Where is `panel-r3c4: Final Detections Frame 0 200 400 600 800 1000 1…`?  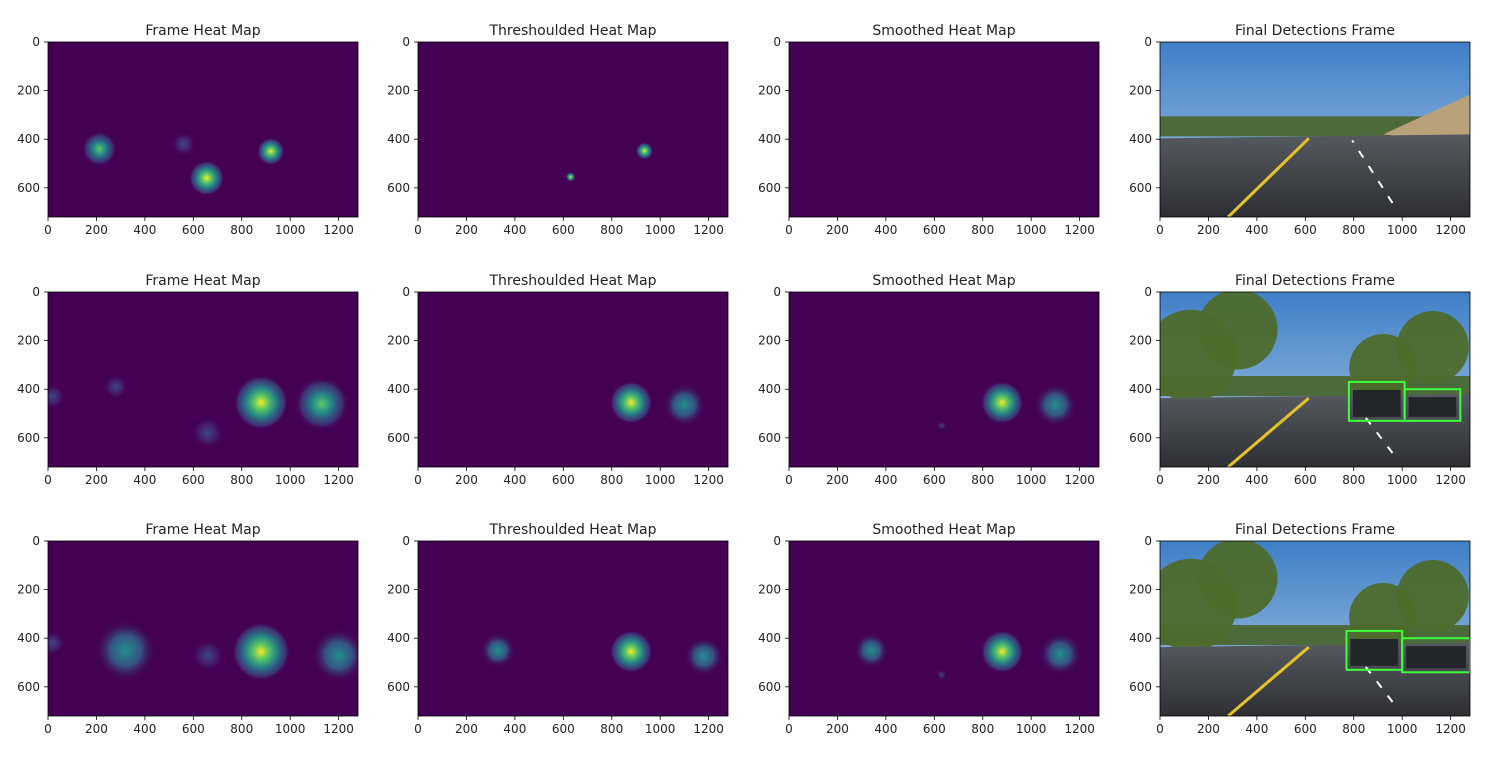
panel-r3c4: Final Detections Frame 0 200 400 600 800 1000 1… is located at coordinates (1300, 629).